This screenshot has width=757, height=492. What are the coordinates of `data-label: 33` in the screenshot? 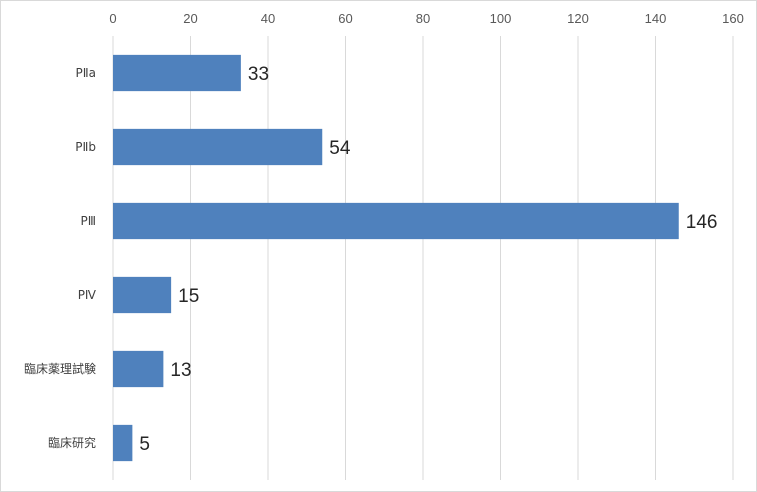 It's located at (258, 74).